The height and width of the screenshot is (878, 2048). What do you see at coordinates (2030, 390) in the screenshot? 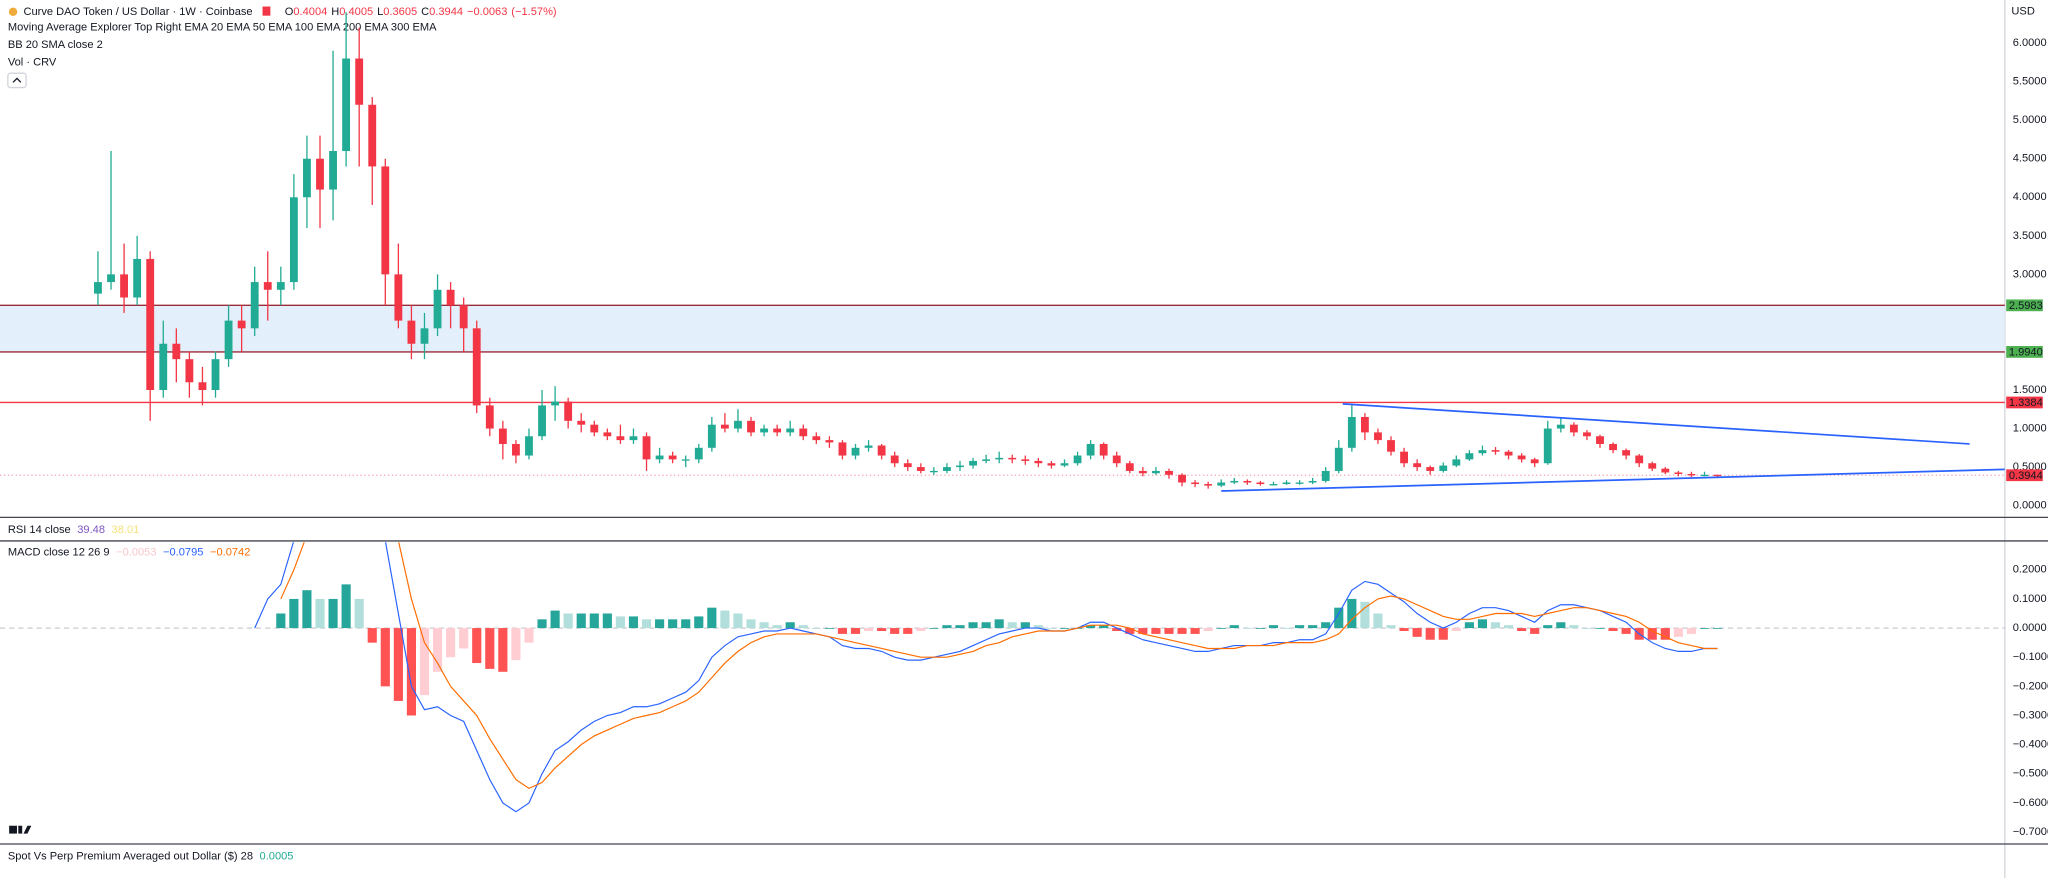
I see `y-tick-label: 1.5000` at bounding box center [2030, 390].